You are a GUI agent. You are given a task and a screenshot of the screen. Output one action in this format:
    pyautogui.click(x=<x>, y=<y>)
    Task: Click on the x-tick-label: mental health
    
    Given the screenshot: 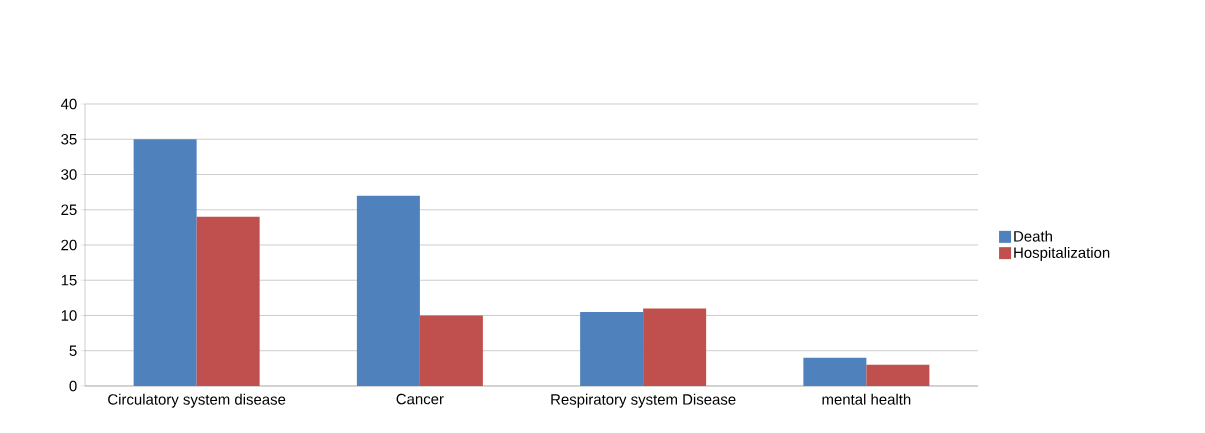 What is the action you would take?
    pyautogui.click(x=866, y=399)
    